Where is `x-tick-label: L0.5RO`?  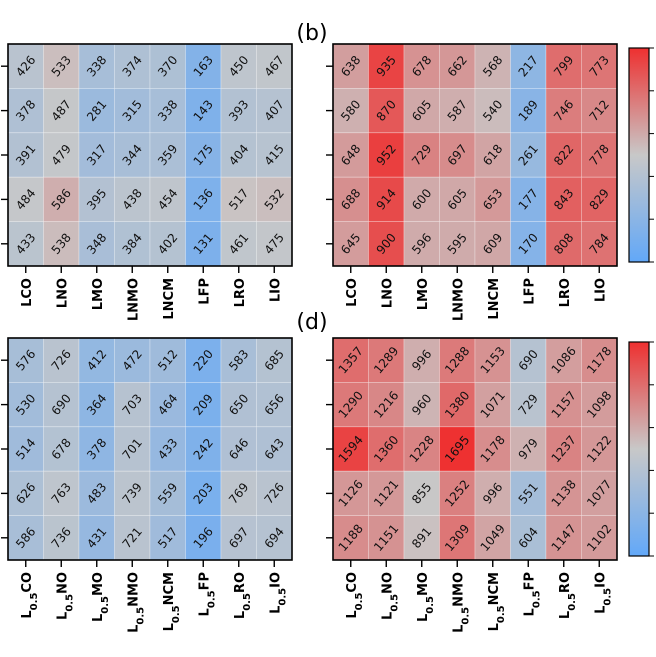
x-tick-label: L0.5RO is located at coordinates (568, 595).